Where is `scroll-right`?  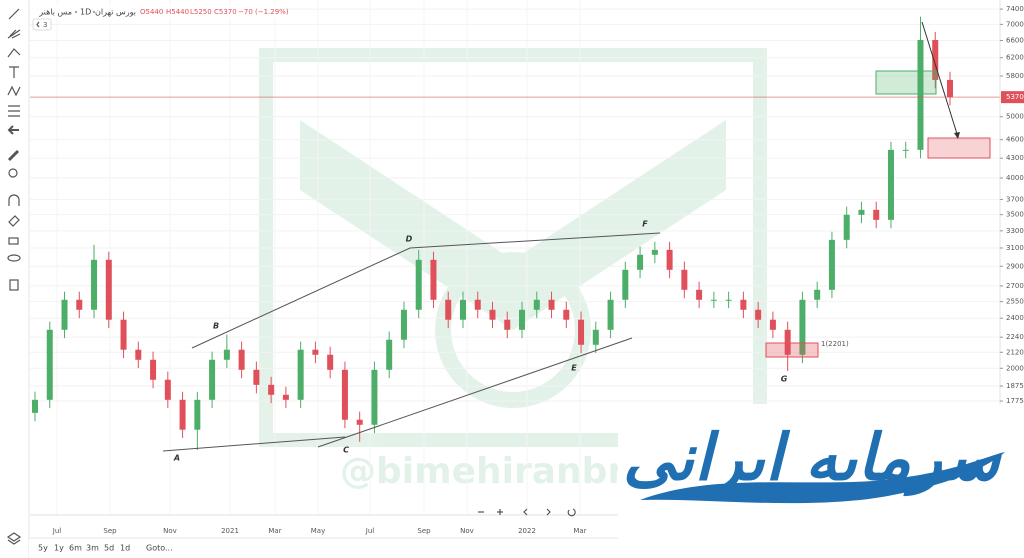
scroll-right is located at coordinates (548, 512).